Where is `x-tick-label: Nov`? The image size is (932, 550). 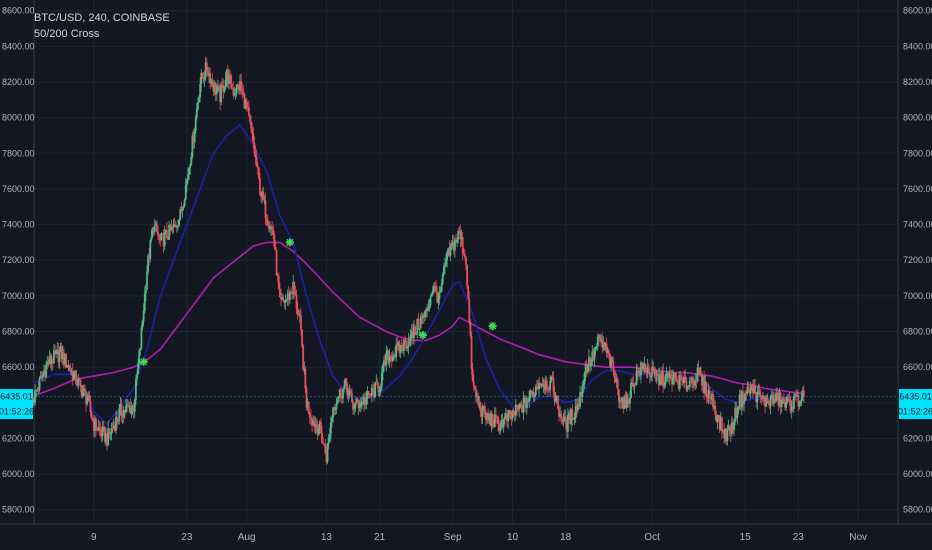 x-tick-label: Nov is located at coordinates (858, 537).